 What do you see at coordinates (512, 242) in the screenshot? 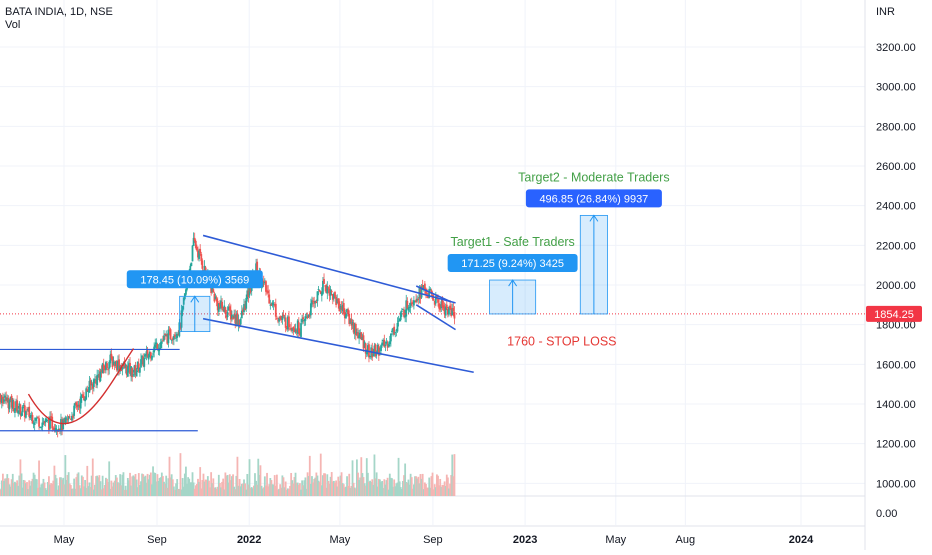
I see `target-caption: Target1 - Safe Traders` at bounding box center [512, 242].